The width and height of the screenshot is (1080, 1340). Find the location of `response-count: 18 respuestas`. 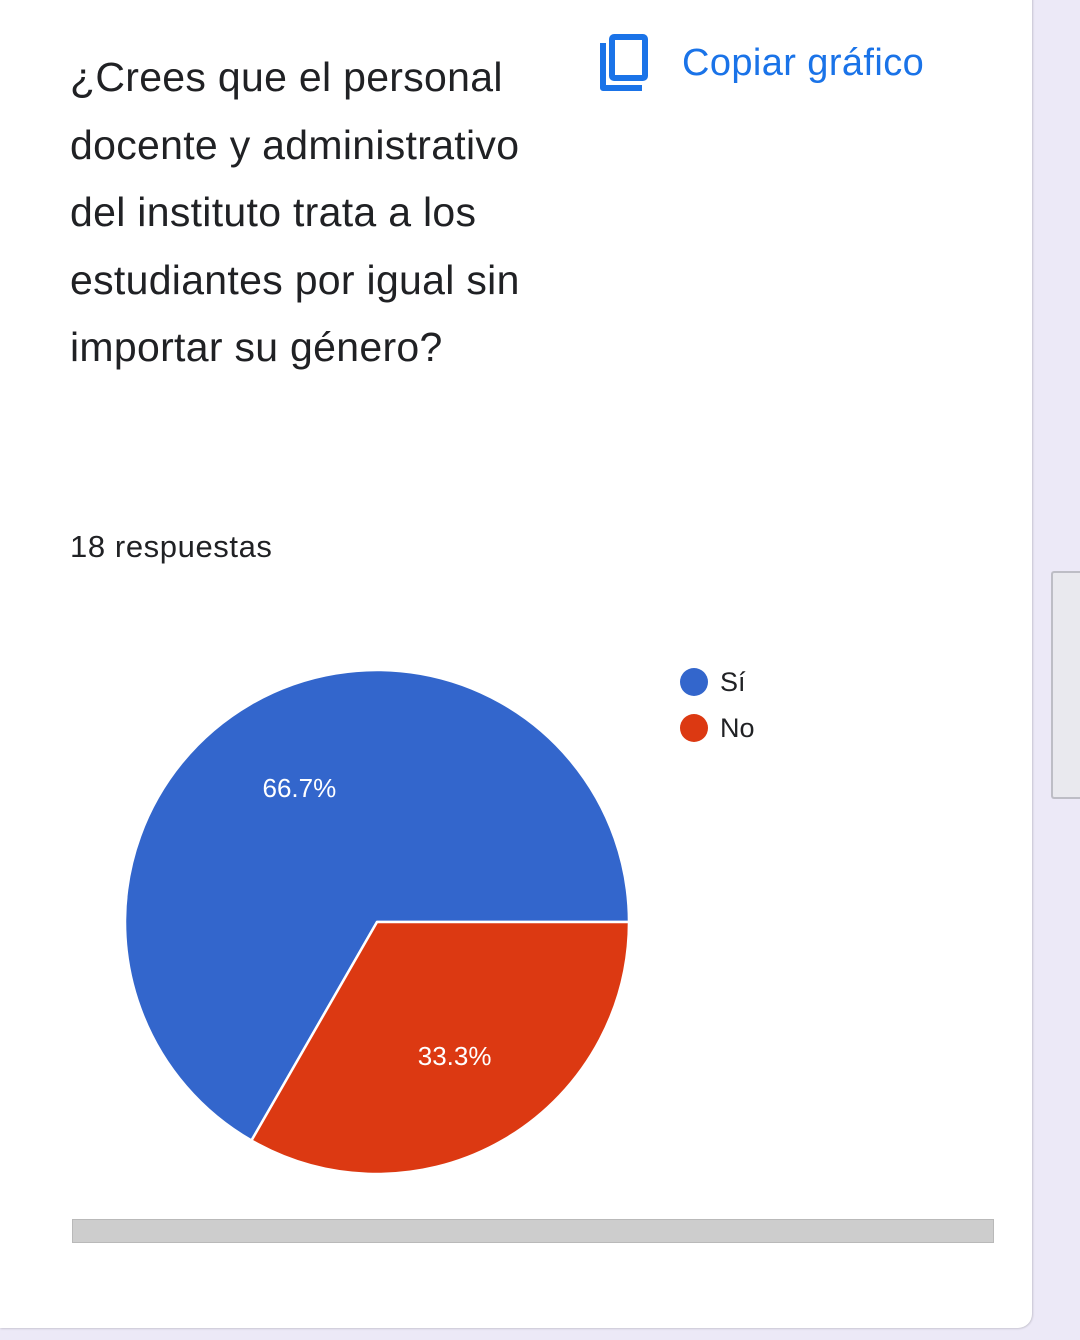

response-count: 18 respuestas is located at coordinates (171, 546).